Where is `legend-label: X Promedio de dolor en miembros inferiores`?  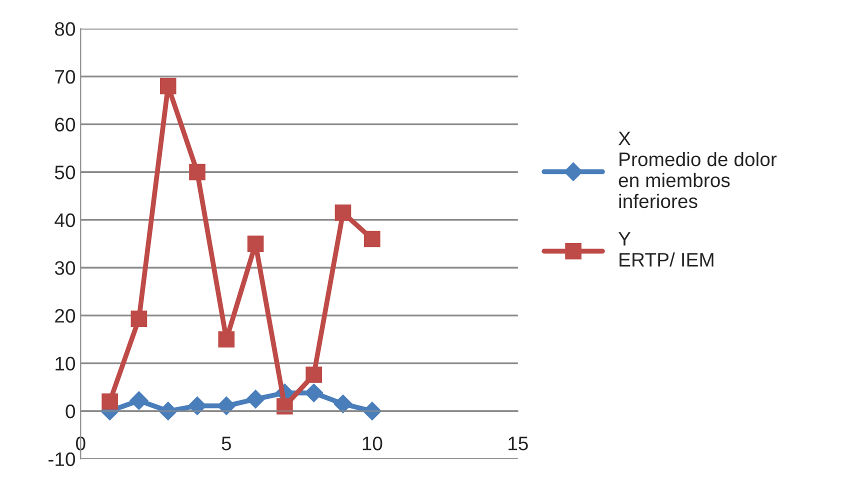
legend-label: X Promedio de dolor en miembros inferiores is located at coordinates (697, 170).